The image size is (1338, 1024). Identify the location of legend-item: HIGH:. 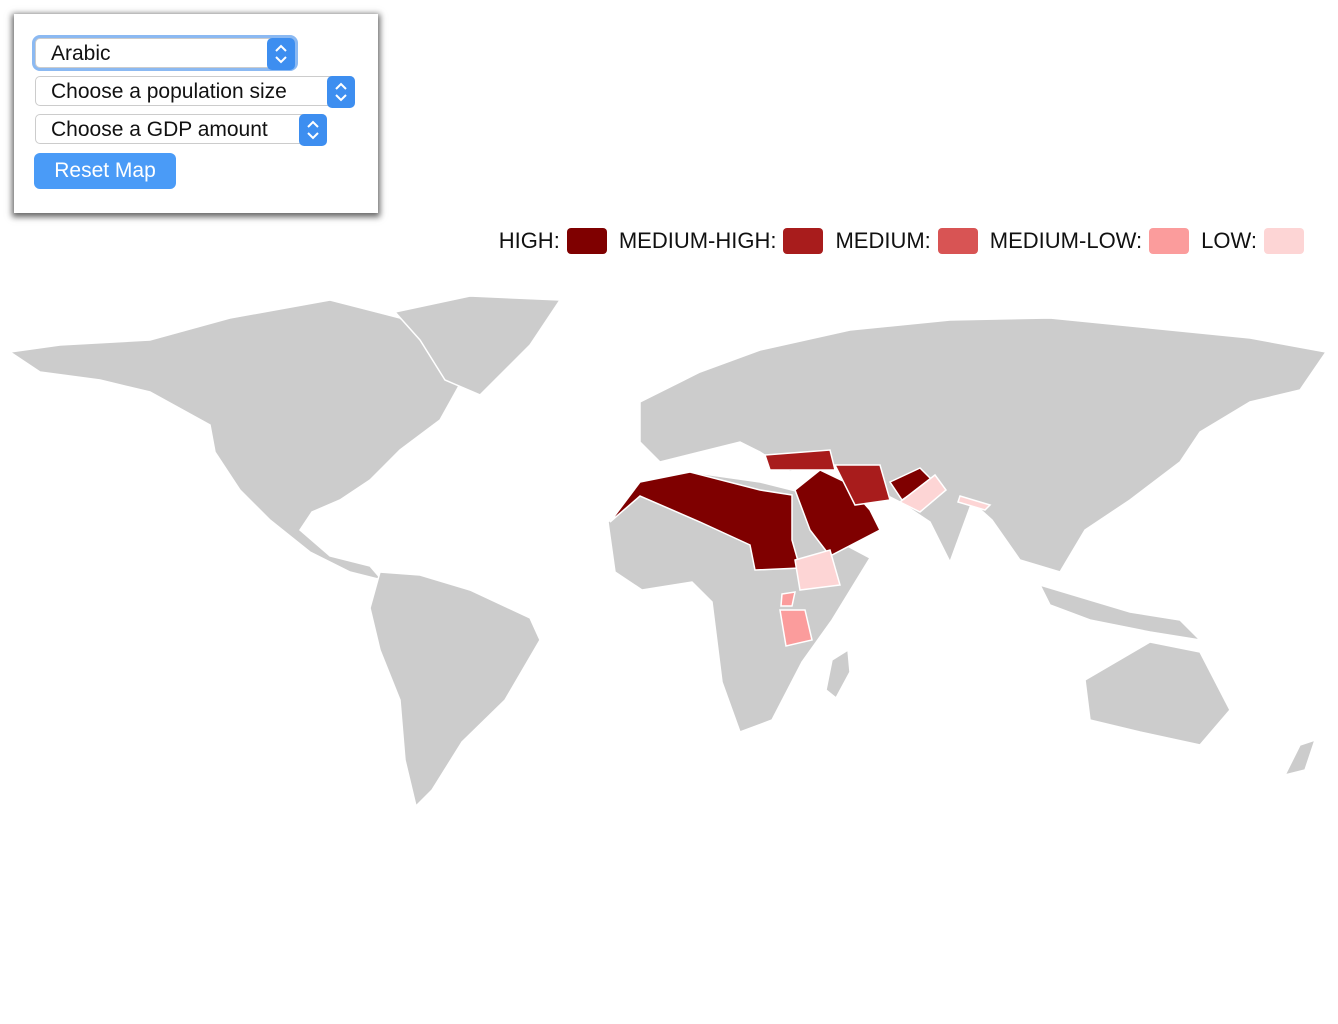
(559, 241).